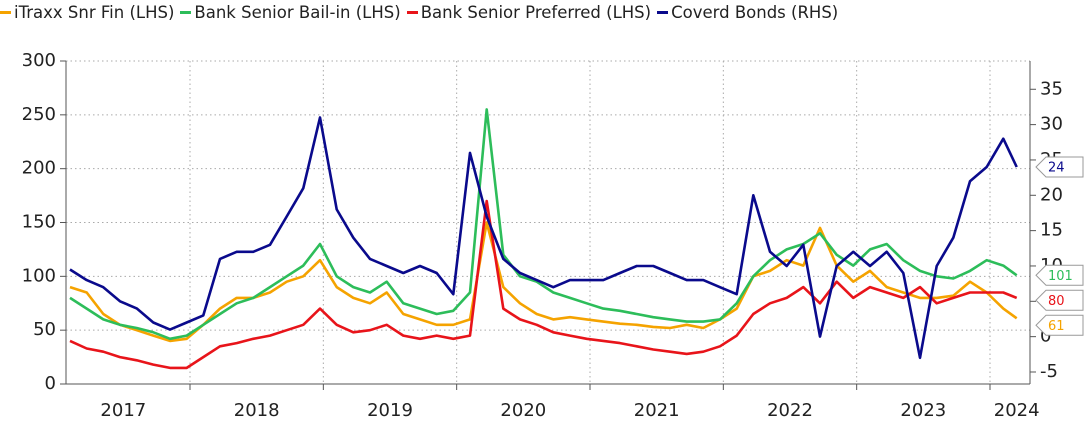 Image resolution: width=1084 pixels, height=424 pixels. Describe the element at coordinates (257, 410) in the screenshot. I see `x-tick-label: 2018` at that location.